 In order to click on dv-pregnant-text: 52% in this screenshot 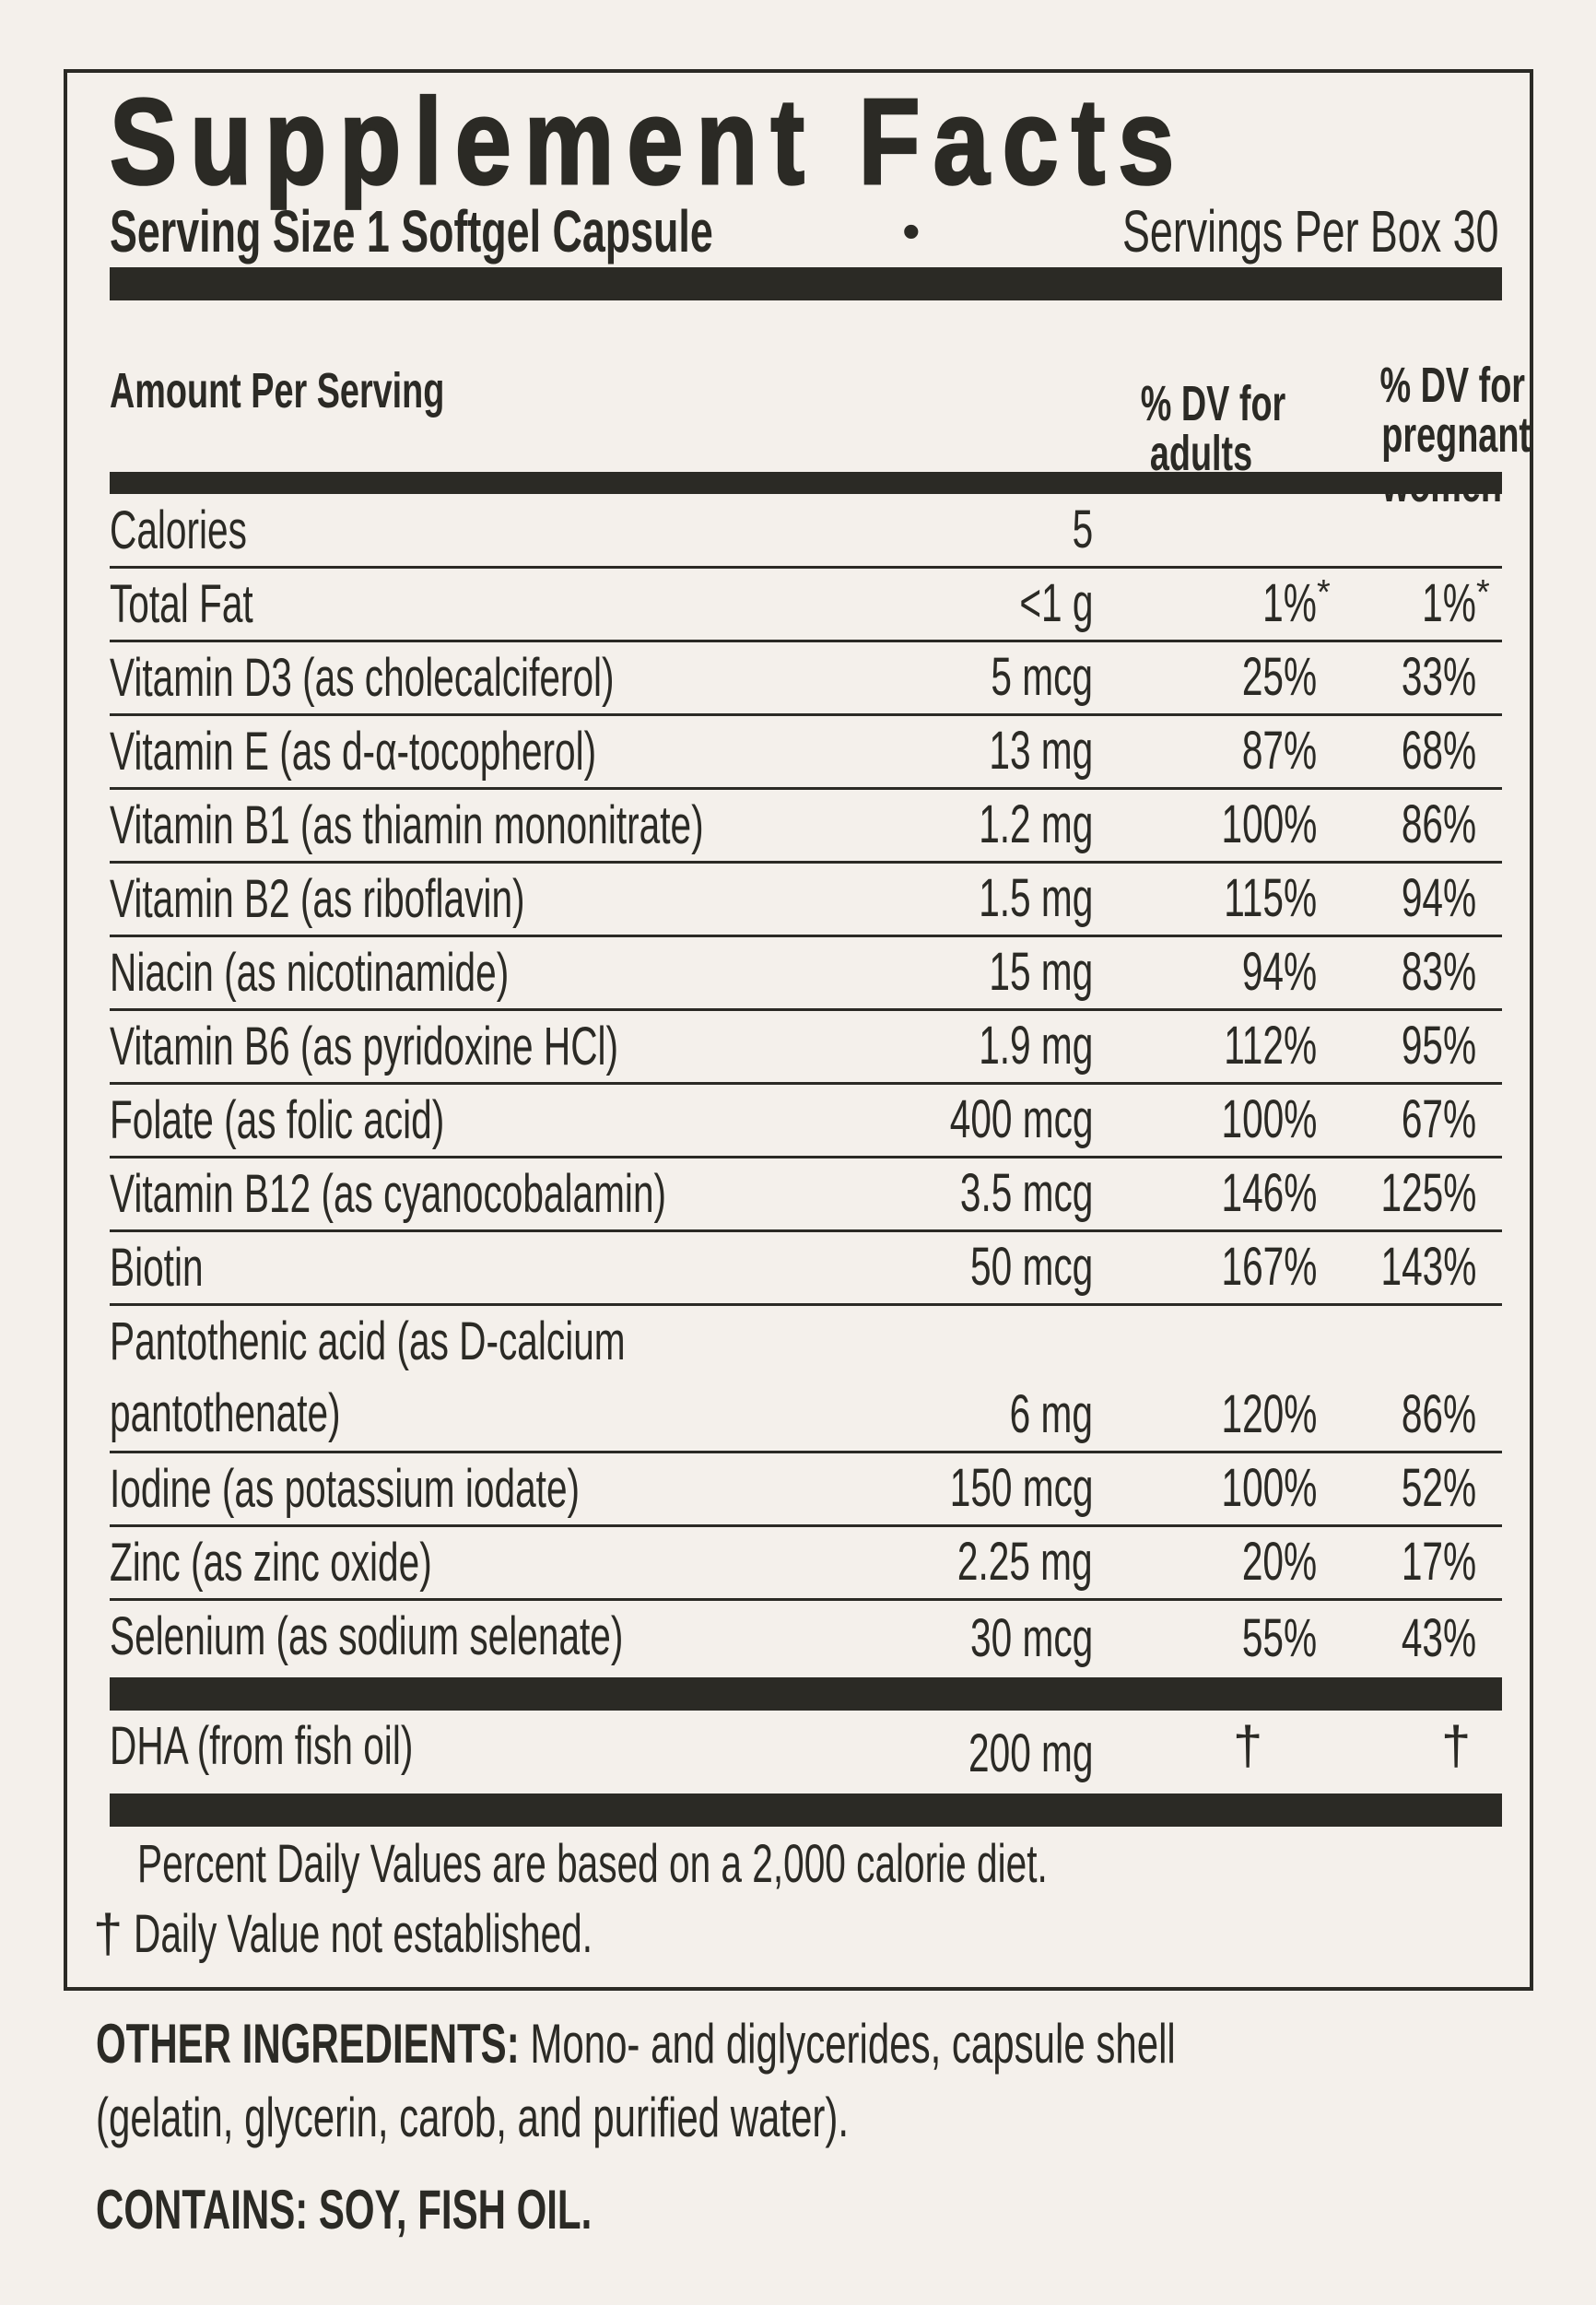, I will do `click(1439, 1488)`.